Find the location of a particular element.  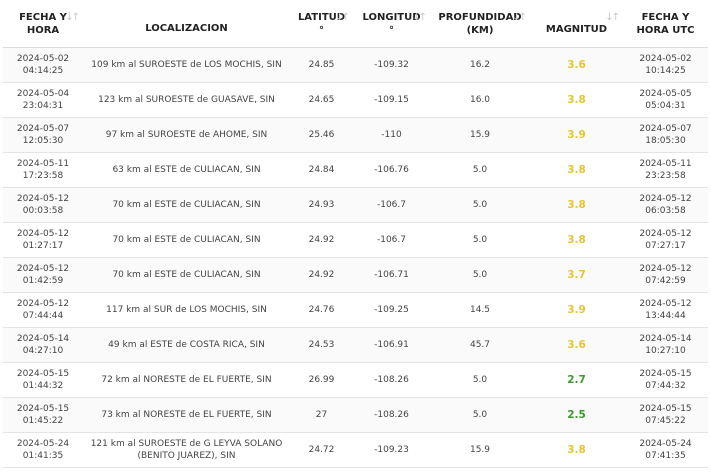

column-header-label: MAGNITUD is located at coordinates (576, 29).